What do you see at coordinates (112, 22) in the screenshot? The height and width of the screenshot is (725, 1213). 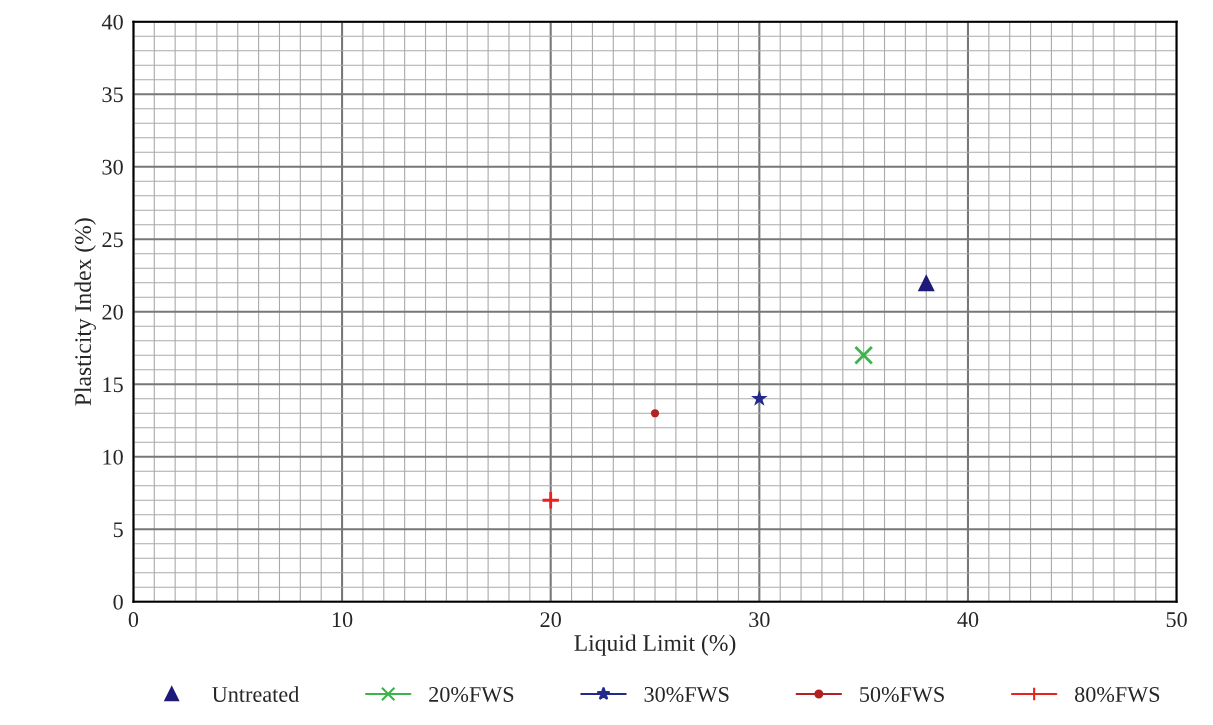 I see `y-tick-label: 40` at bounding box center [112, 22].